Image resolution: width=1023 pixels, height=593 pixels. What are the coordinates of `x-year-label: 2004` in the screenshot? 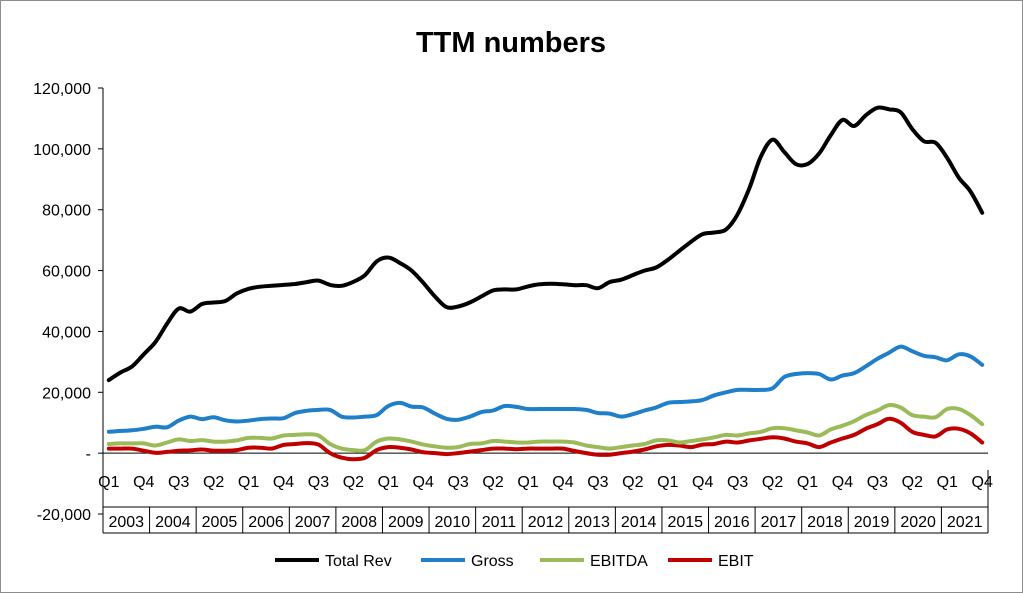 It's located at (173, 522).